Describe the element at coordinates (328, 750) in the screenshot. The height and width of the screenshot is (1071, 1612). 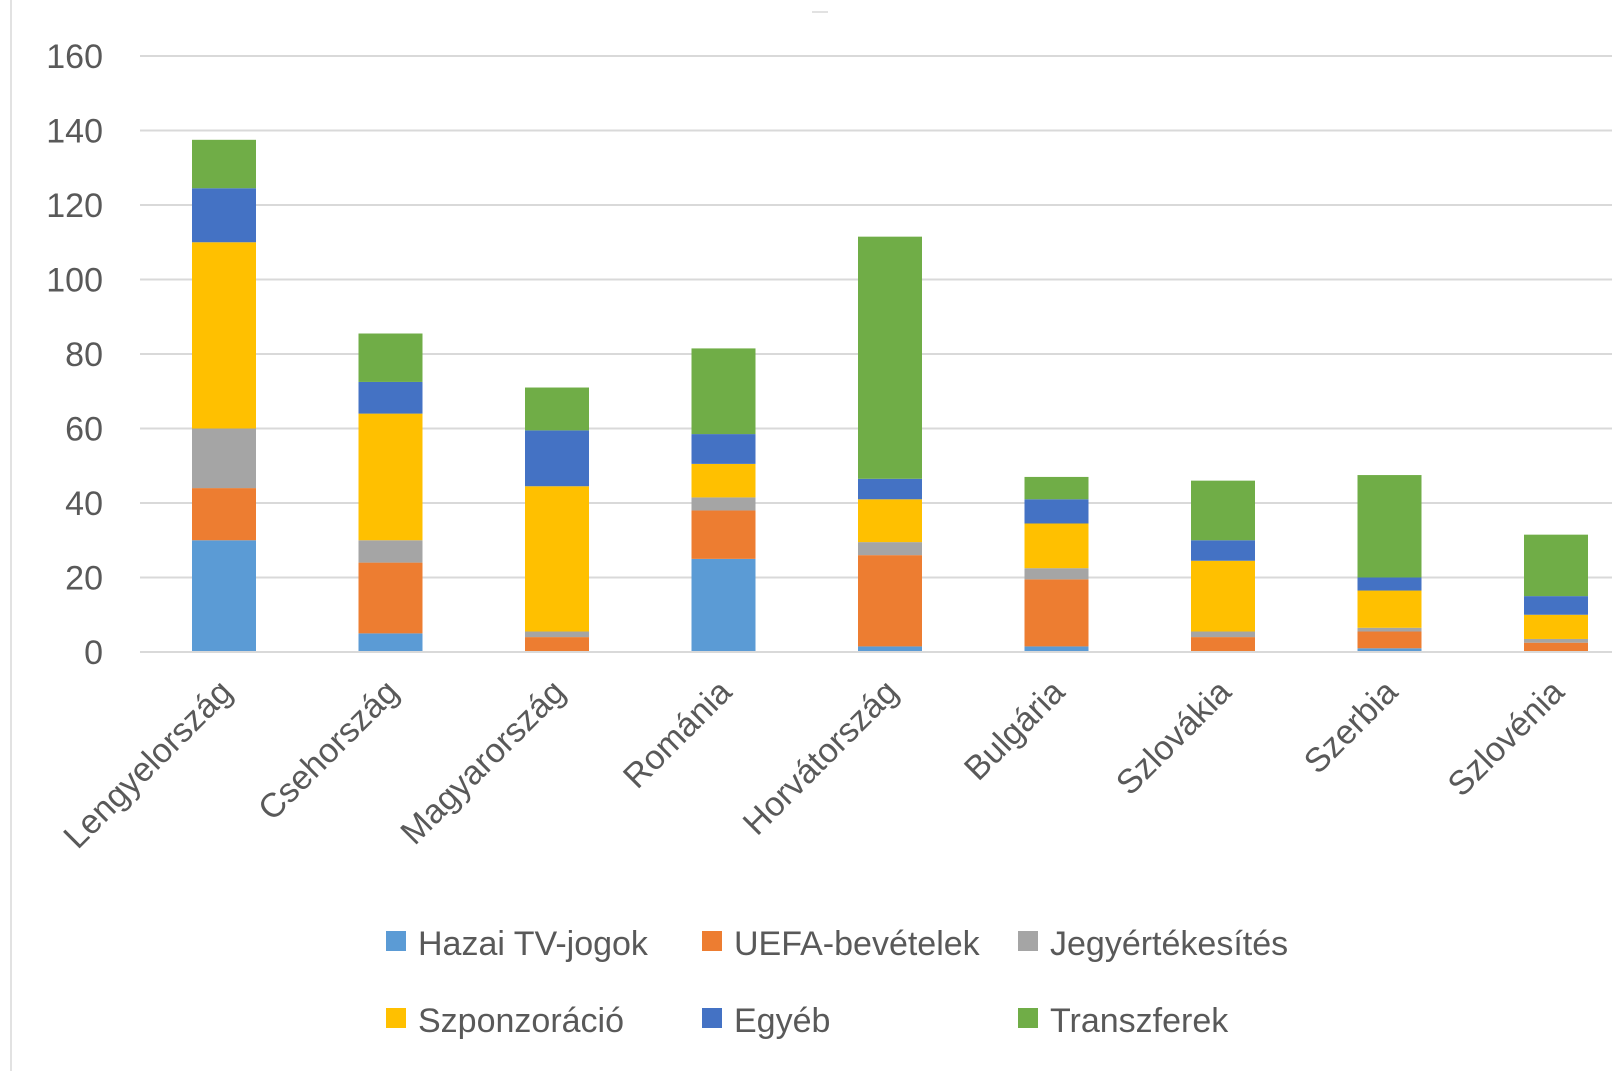
I see `x-category-label: Csehország` at that location.